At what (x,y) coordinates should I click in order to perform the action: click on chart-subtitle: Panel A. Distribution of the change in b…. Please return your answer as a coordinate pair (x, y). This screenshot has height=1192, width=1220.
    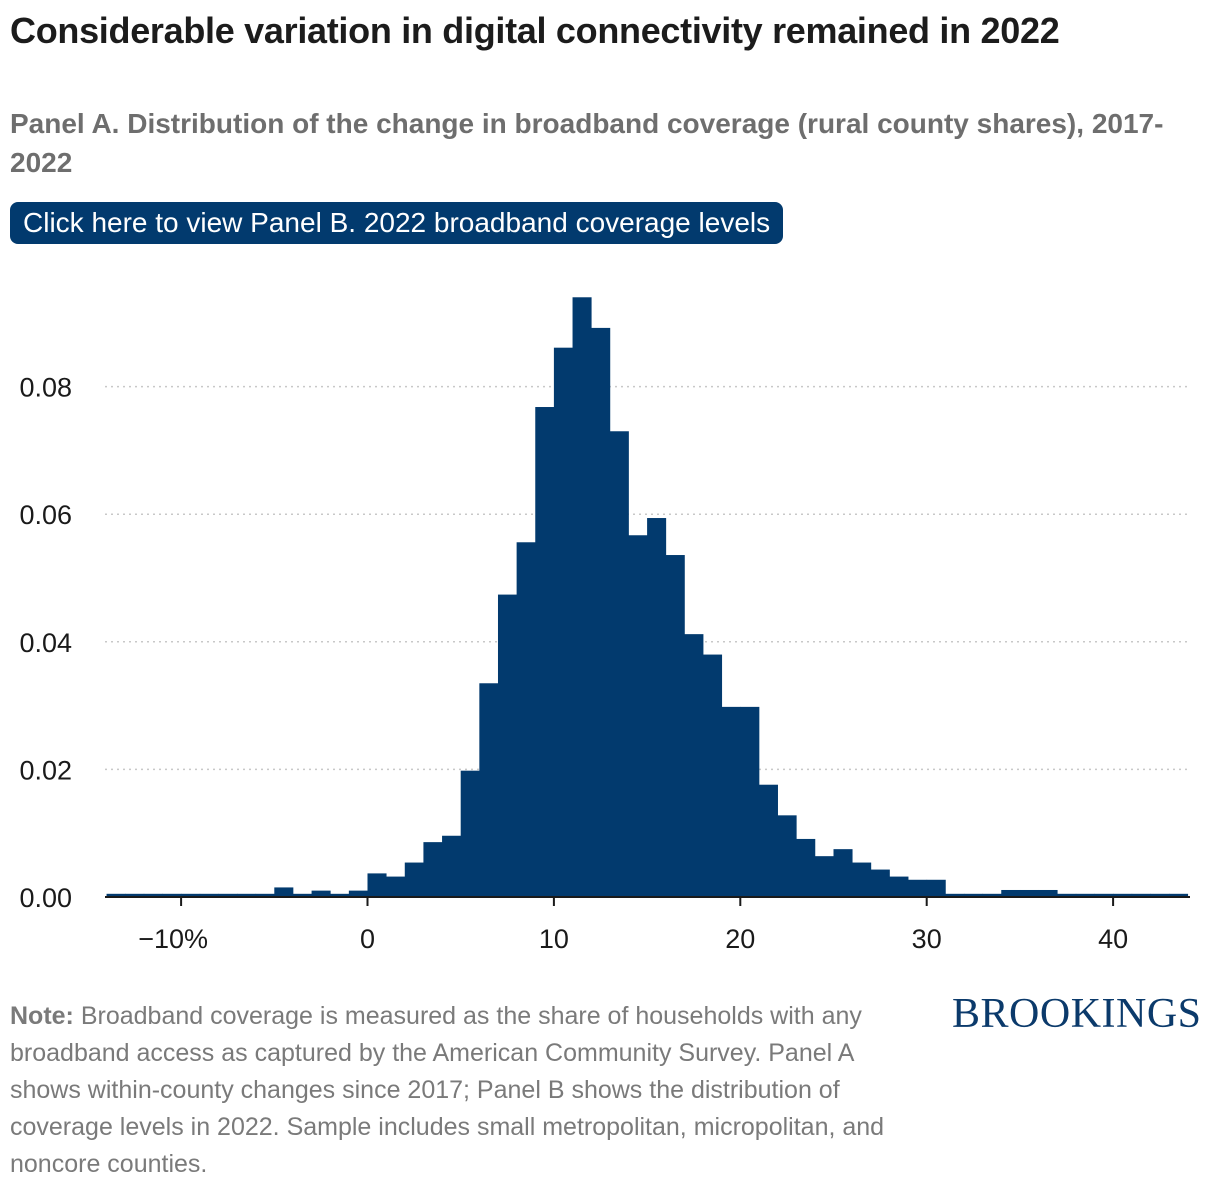
    Looking at the image, I should click on (587, 143).